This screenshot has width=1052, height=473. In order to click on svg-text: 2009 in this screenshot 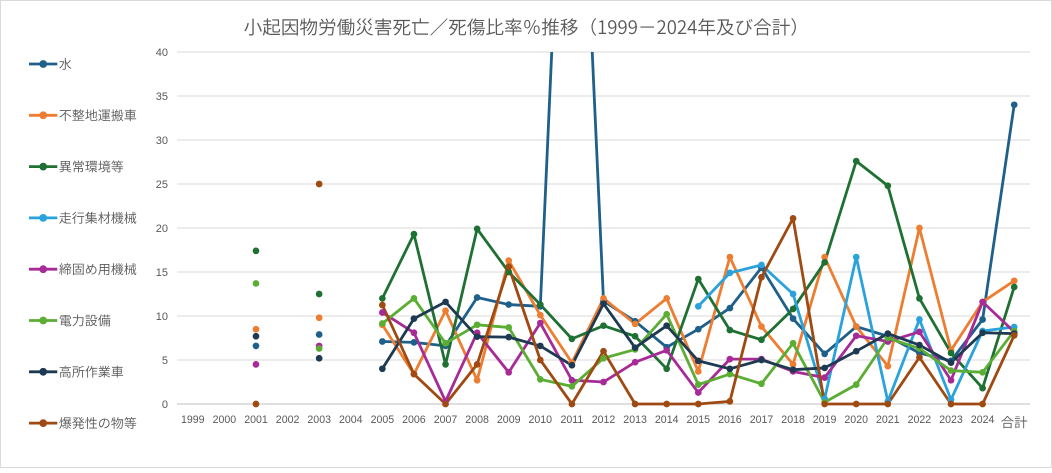, I will do `click(509, 420)`.